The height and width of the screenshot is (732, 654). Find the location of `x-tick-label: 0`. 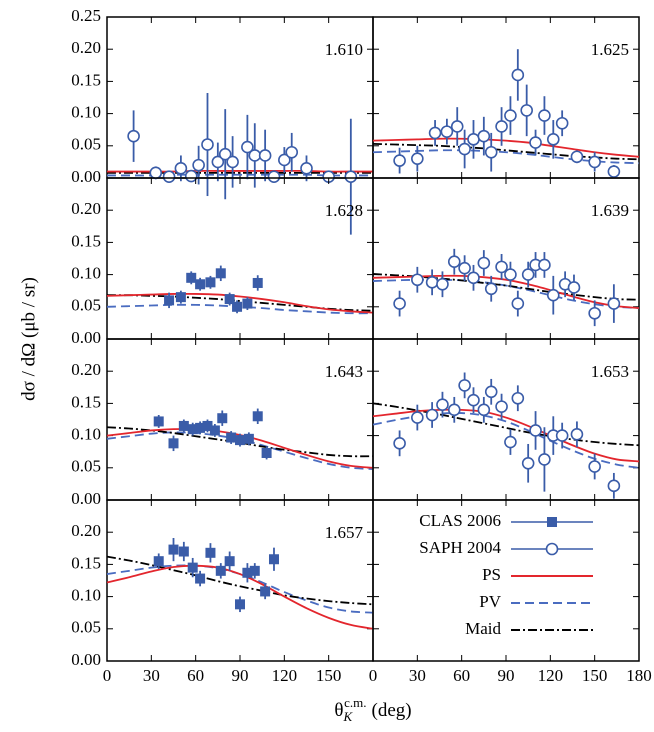

x-tick-label: 0 is located at coordinates (373, 675).